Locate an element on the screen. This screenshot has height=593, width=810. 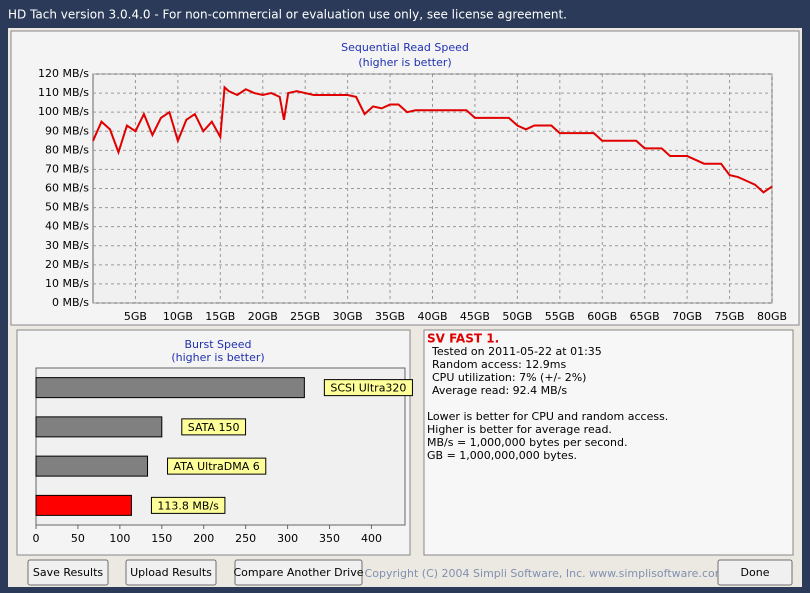
y-tick-label: 60 MB/s is located at coordinates (67, 188).